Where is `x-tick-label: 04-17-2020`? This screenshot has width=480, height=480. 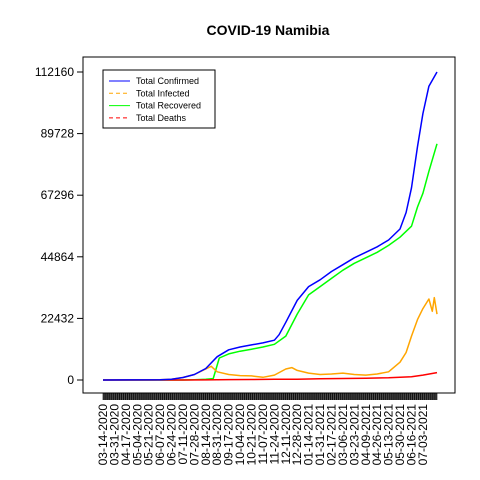 x-tick-label: 04-17-2020 is located at coordinates (126, 435).